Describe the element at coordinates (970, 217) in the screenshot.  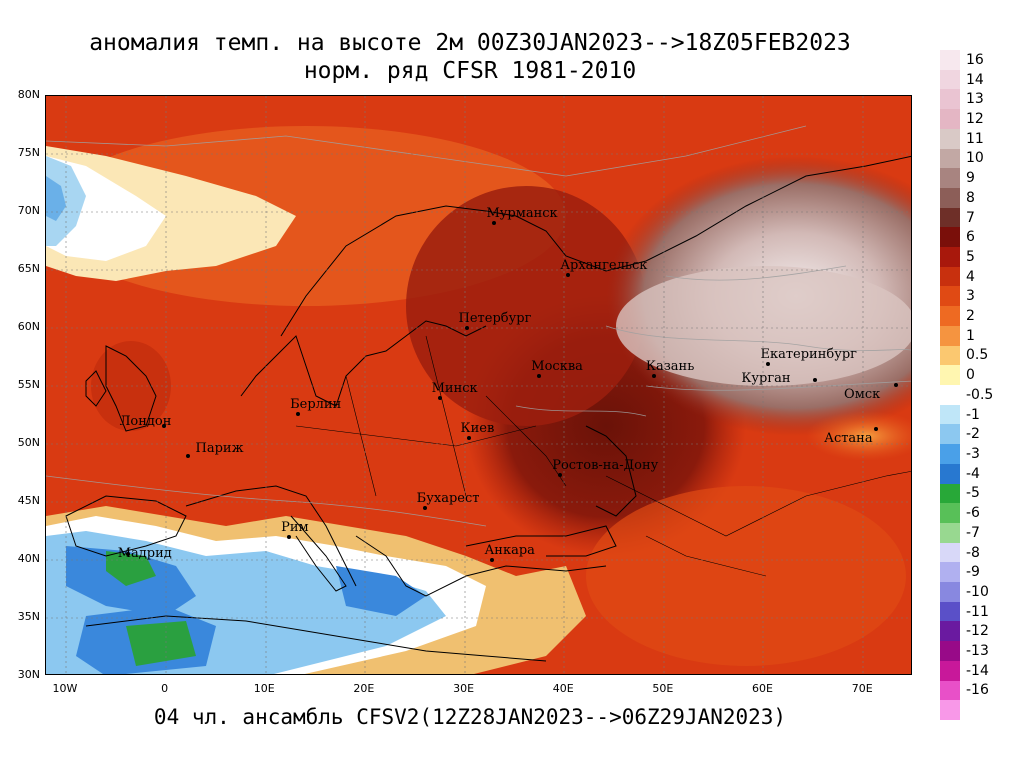
I see `colorbar-label: 7` at that location.